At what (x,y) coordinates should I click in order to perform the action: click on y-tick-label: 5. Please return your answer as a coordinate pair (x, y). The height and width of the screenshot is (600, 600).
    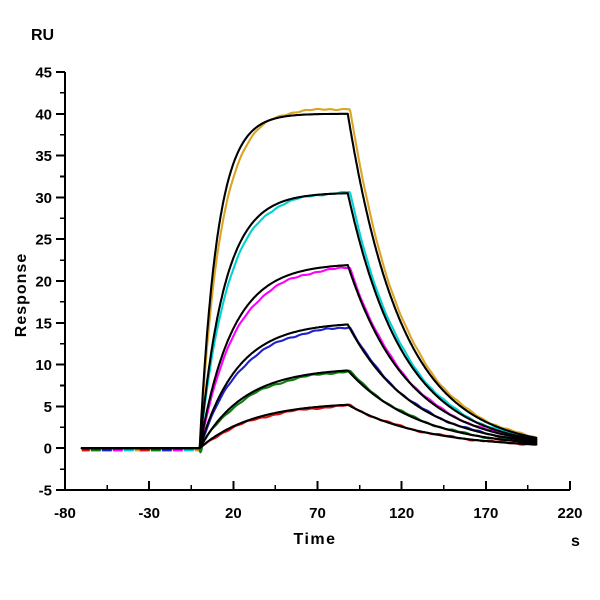
    Looking at the image, I should click on (48, 407).